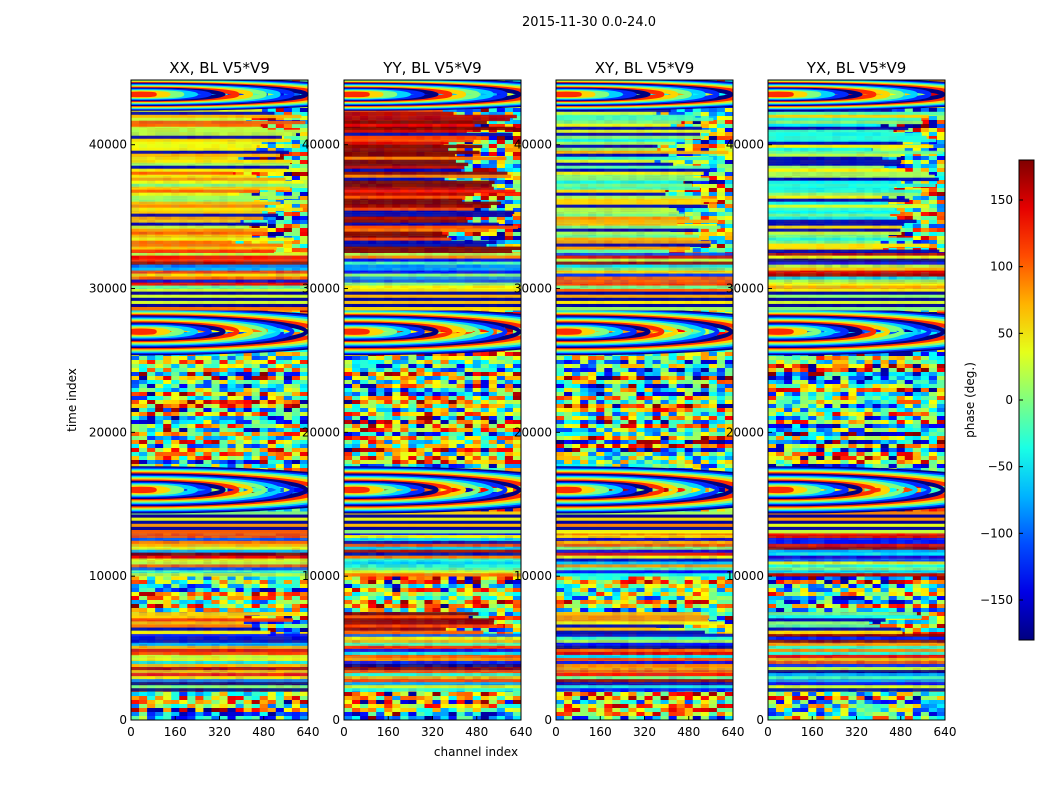 The height and width of the screenshot is (800, 1050). I want to click on colorbar-tick-label: −100, so click(996, 533).